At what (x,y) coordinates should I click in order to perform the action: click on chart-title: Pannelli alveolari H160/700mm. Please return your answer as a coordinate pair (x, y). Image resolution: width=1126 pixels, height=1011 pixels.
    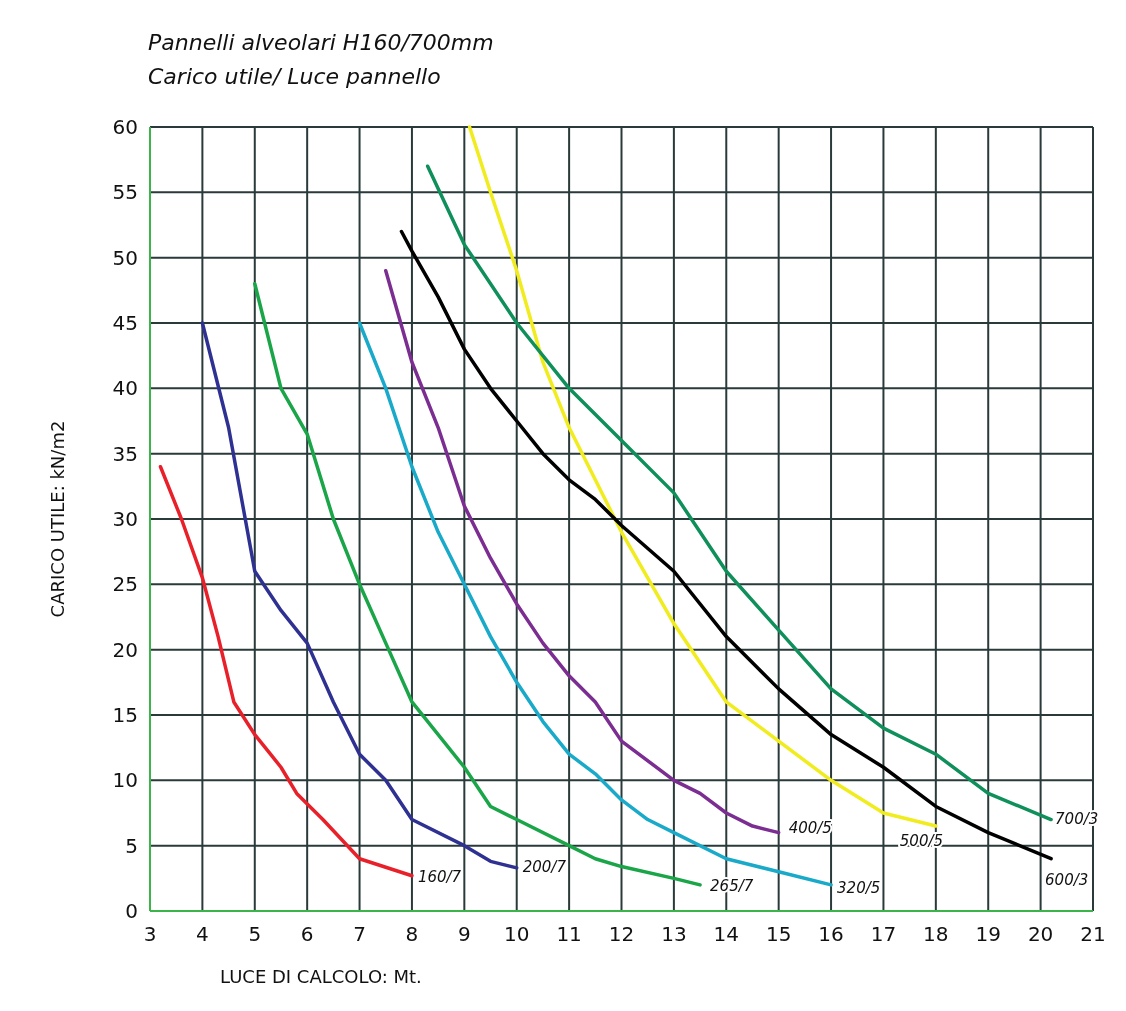
    Looking at the image, I should click on (321, 42).